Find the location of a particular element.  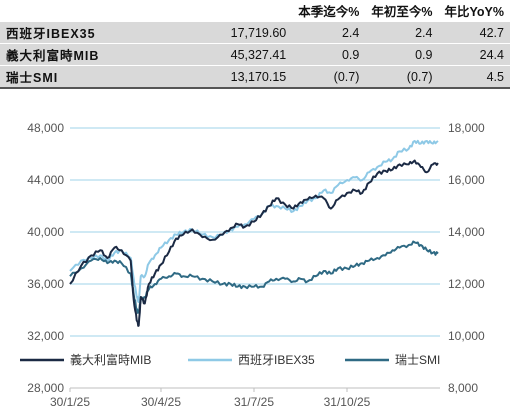

x-tick-label: 30/4/25 is located at coordinates (161, 402).